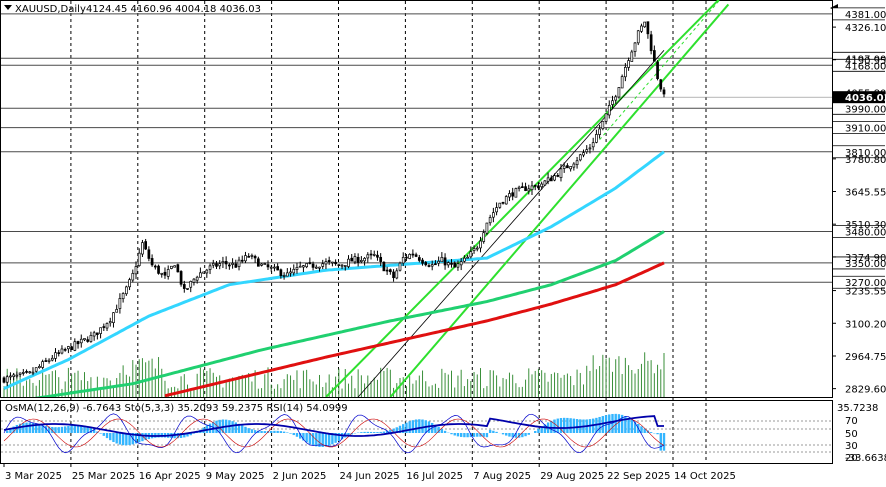  Describe the element at coordinates (8, 7) in the screenshot. I see `dropdown-triangle-icon` at that location.